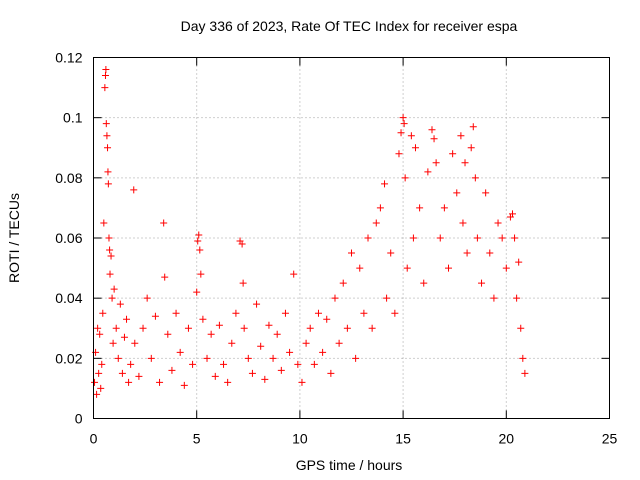 The image size is (640, 480). Describe the element at coordinates (403, 439) in the screenshot. I see `x-tick-label: 15` at that location.